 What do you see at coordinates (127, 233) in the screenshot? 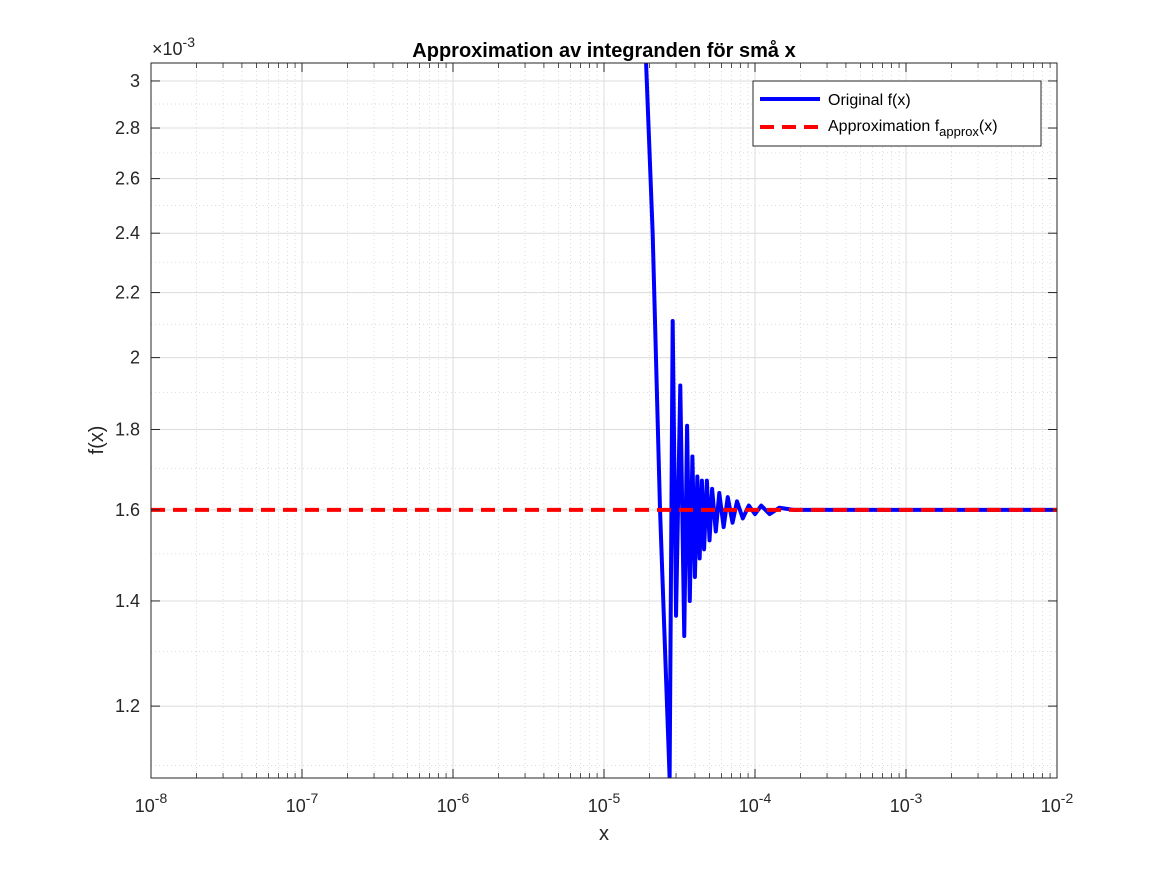
I see `y-tick-label: 2.4` at bounding box center [127, 233].